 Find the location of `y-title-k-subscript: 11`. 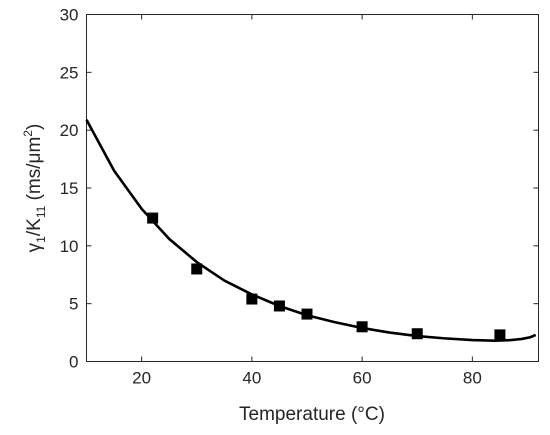

y-title-k-subscript: 11 is located at coordinates (41, 211).